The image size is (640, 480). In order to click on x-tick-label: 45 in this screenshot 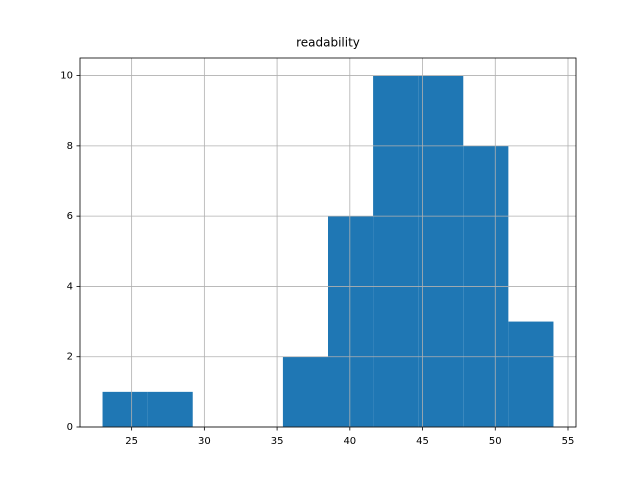, I will do `click(422, 441)`.